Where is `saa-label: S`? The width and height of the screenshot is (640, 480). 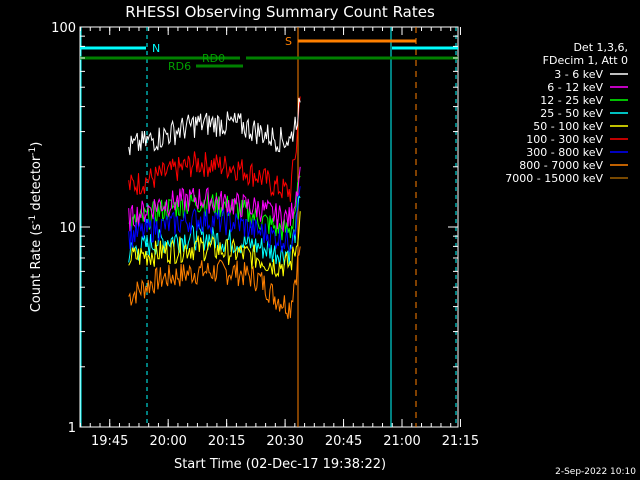
saa-label: S is located at coordinates (288, 41).